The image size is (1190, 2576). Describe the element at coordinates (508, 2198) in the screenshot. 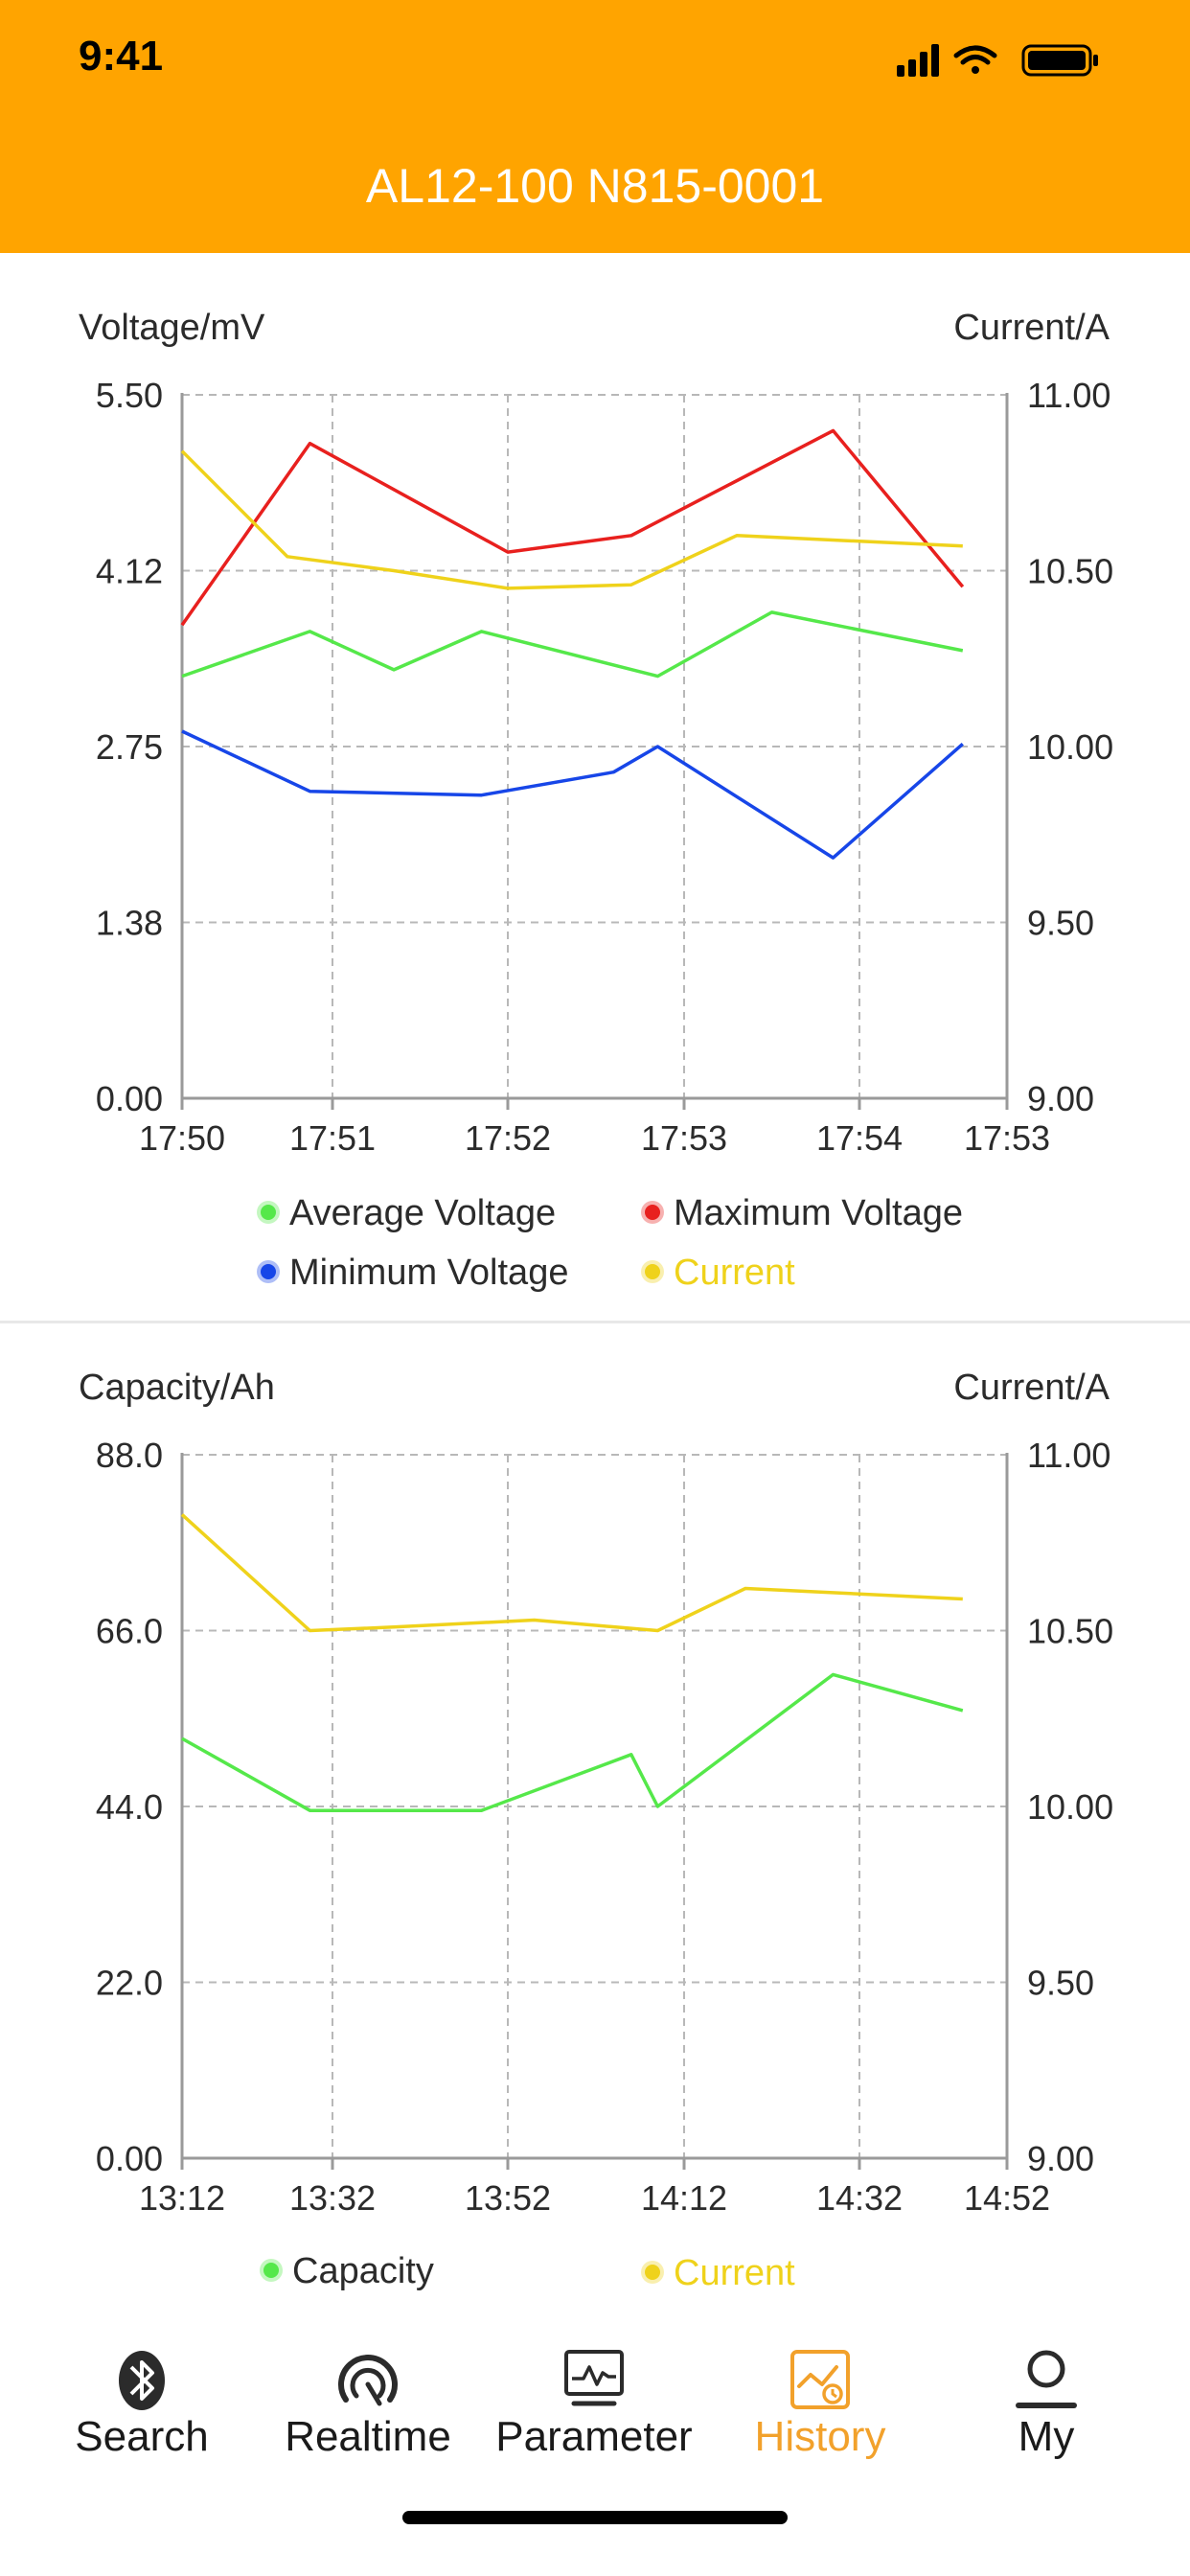

I see `x-tick-label: 13:52` at that location.